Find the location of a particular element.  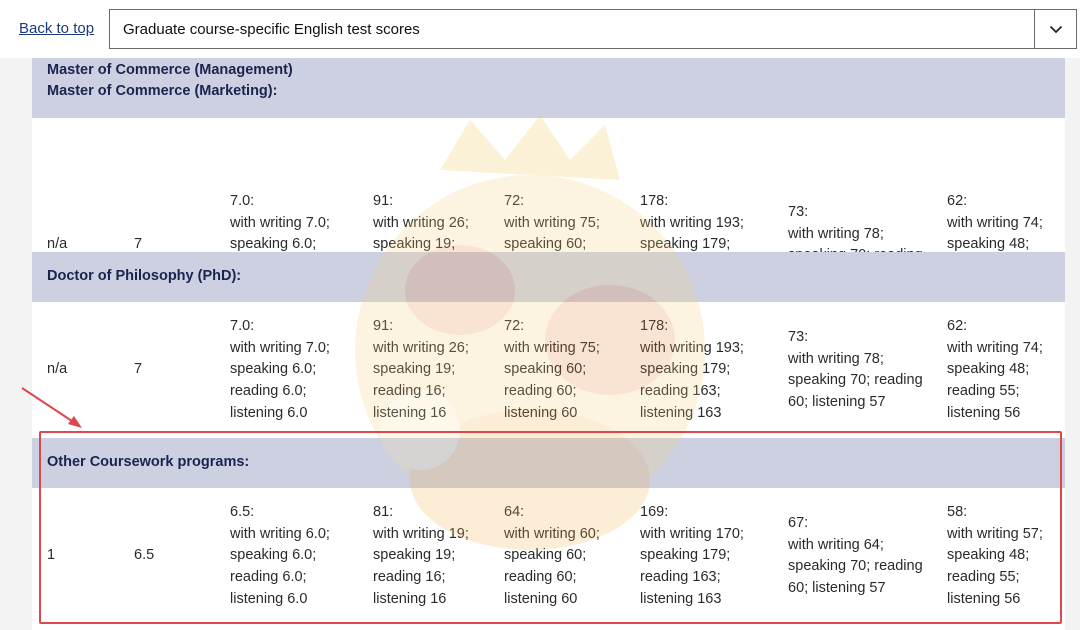

group-title: Master of Commerce (Marketing): is located at coordinates (162, 91).